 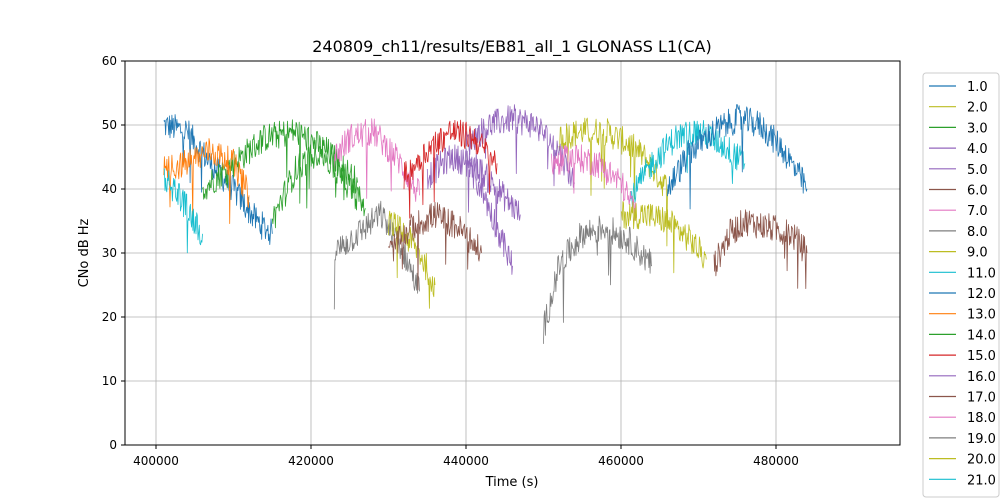 What do you see at coordinates (311, 461) in the screenshot?
I see `x-tick-label: 420000` at bounding box center [311, 461].